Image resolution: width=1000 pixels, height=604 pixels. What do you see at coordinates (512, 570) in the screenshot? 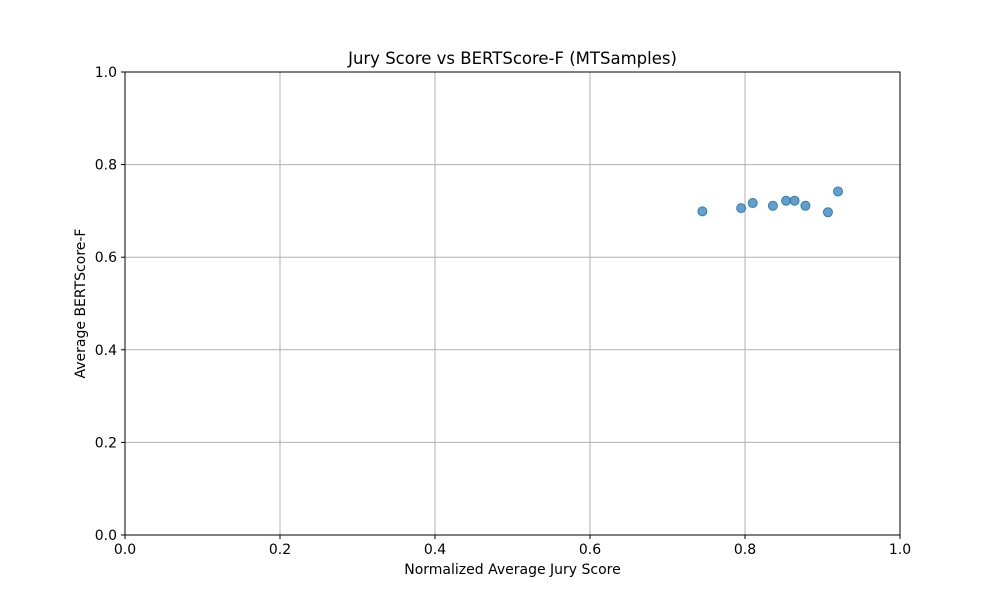
I see `x-axis-label: Normalized Average Jury Score` at bounding box center [512, 570].